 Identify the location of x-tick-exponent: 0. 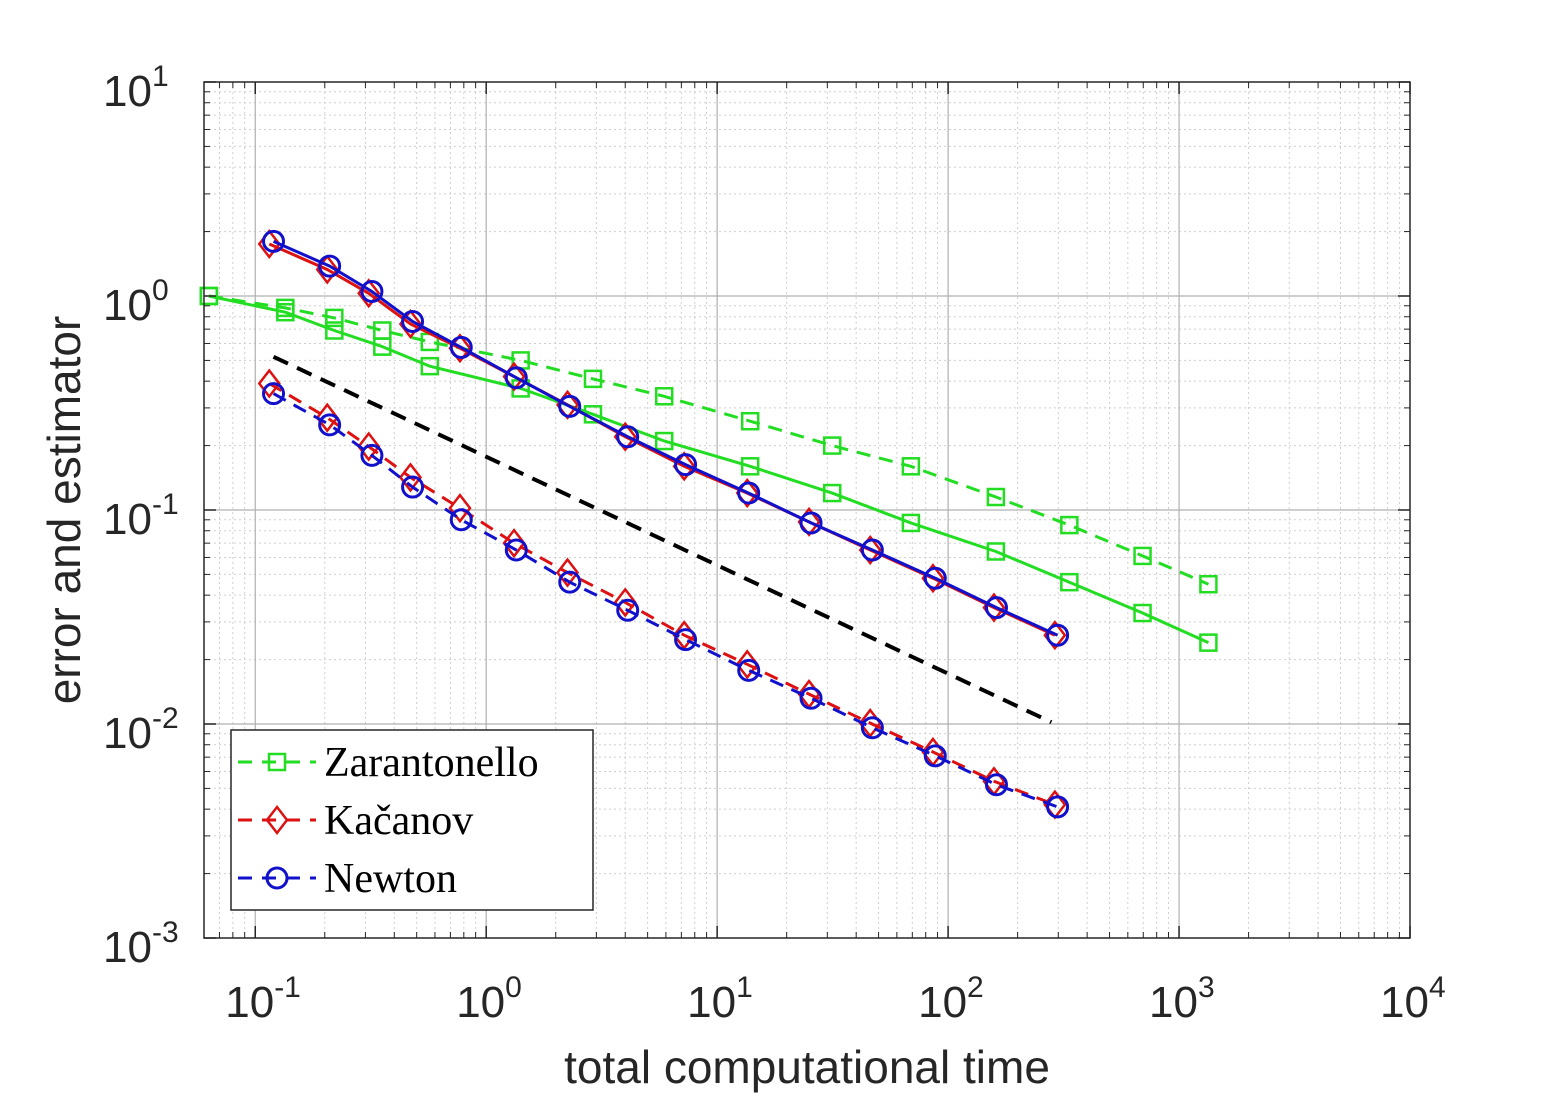
(513, 987).